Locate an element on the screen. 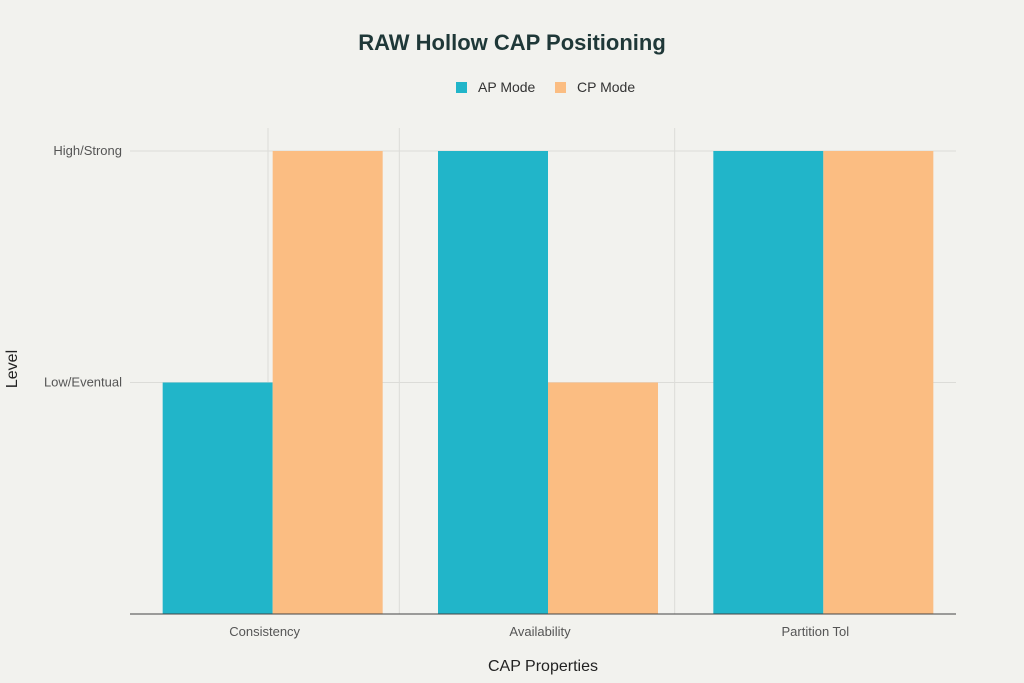 The height and width of the screenshot is (683, 1024). y-axis-label: Level is located at coordinates (12, 369).